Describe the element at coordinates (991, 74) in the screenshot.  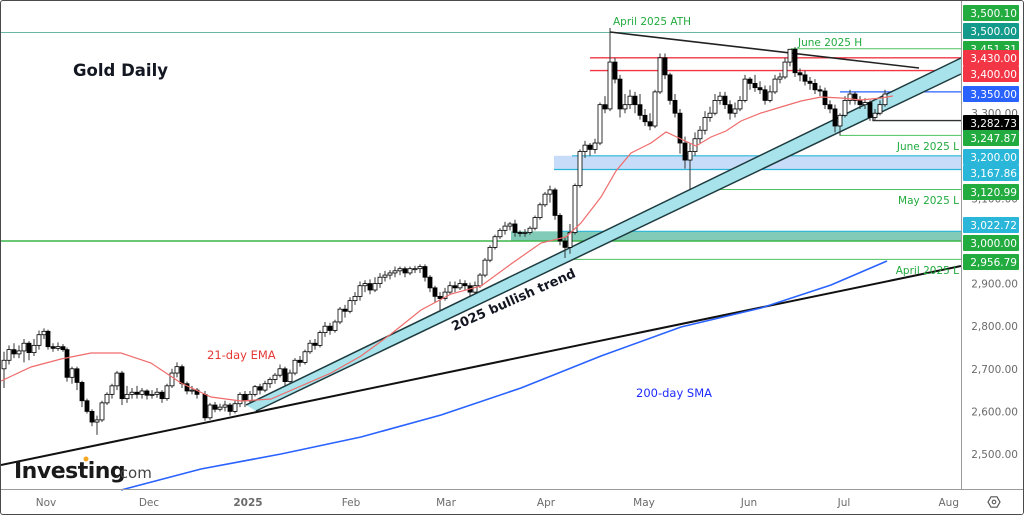
I see `price-label: 3,400.00` at that location.